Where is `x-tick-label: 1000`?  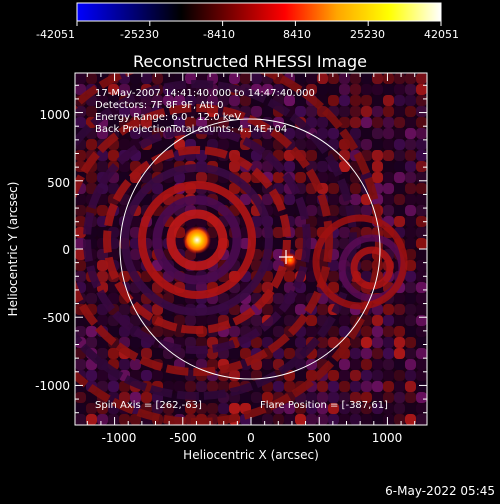 x-tick-label: 1000 is located at coordinates (387, 438).